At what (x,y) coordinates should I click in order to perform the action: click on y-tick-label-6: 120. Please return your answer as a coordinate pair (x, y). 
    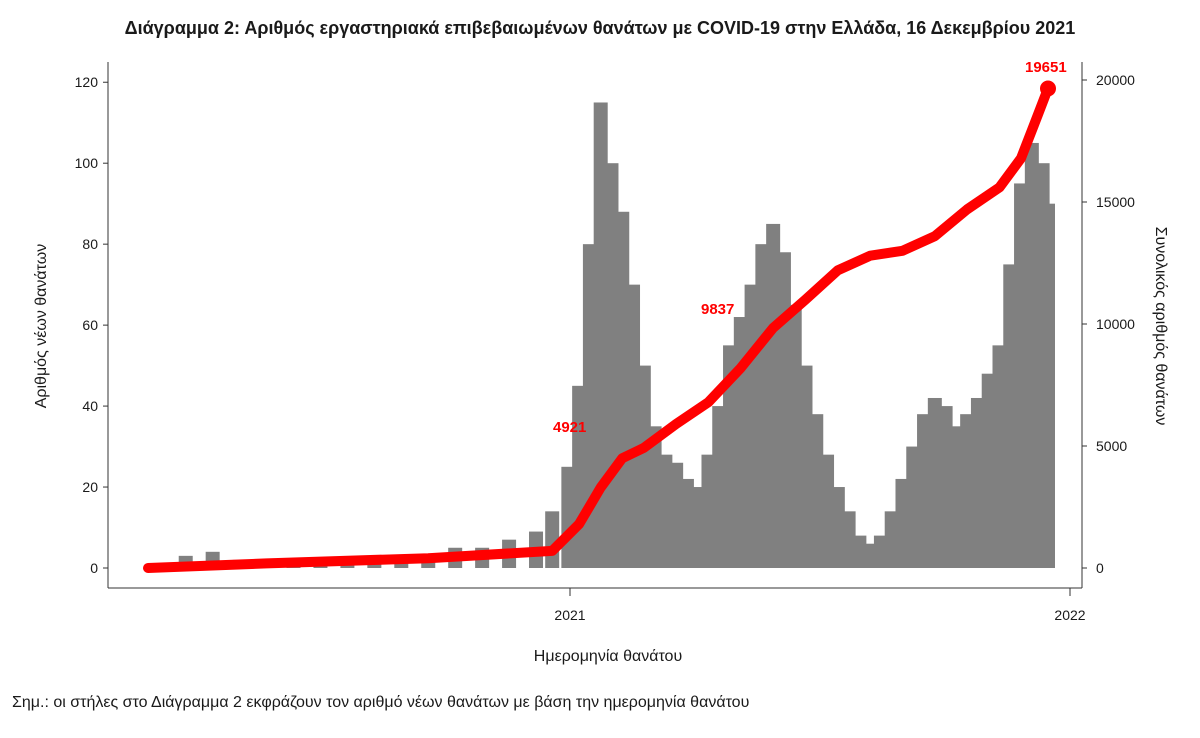
    Looking at the image, I should click on (87, 82).